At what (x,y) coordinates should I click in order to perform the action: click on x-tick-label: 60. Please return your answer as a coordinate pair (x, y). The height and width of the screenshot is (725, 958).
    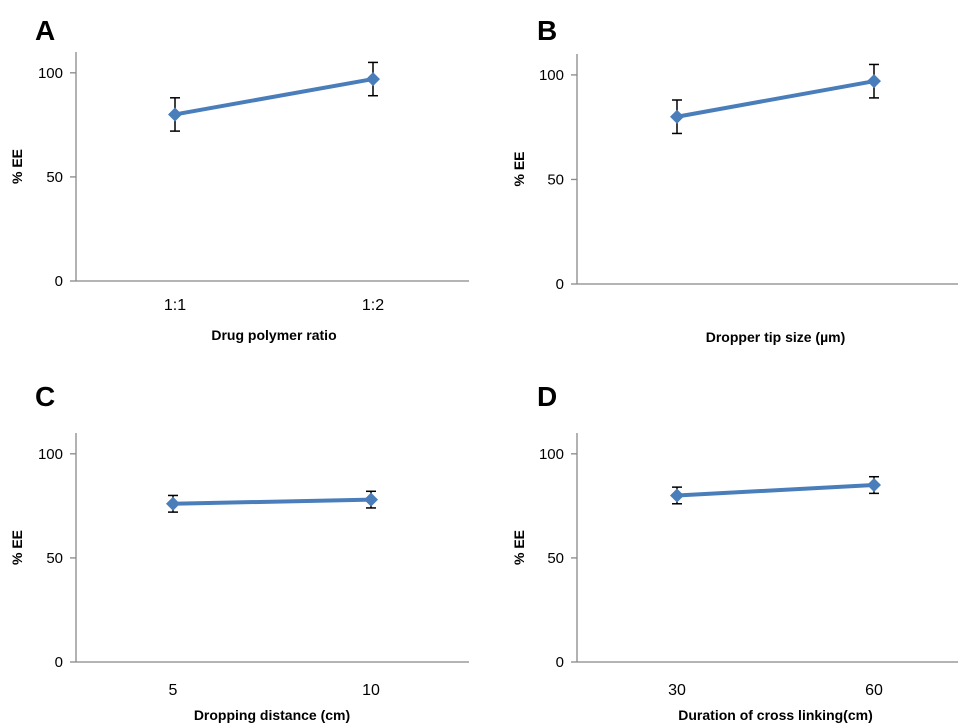
    Looking at the image, I should click on (874, 690).